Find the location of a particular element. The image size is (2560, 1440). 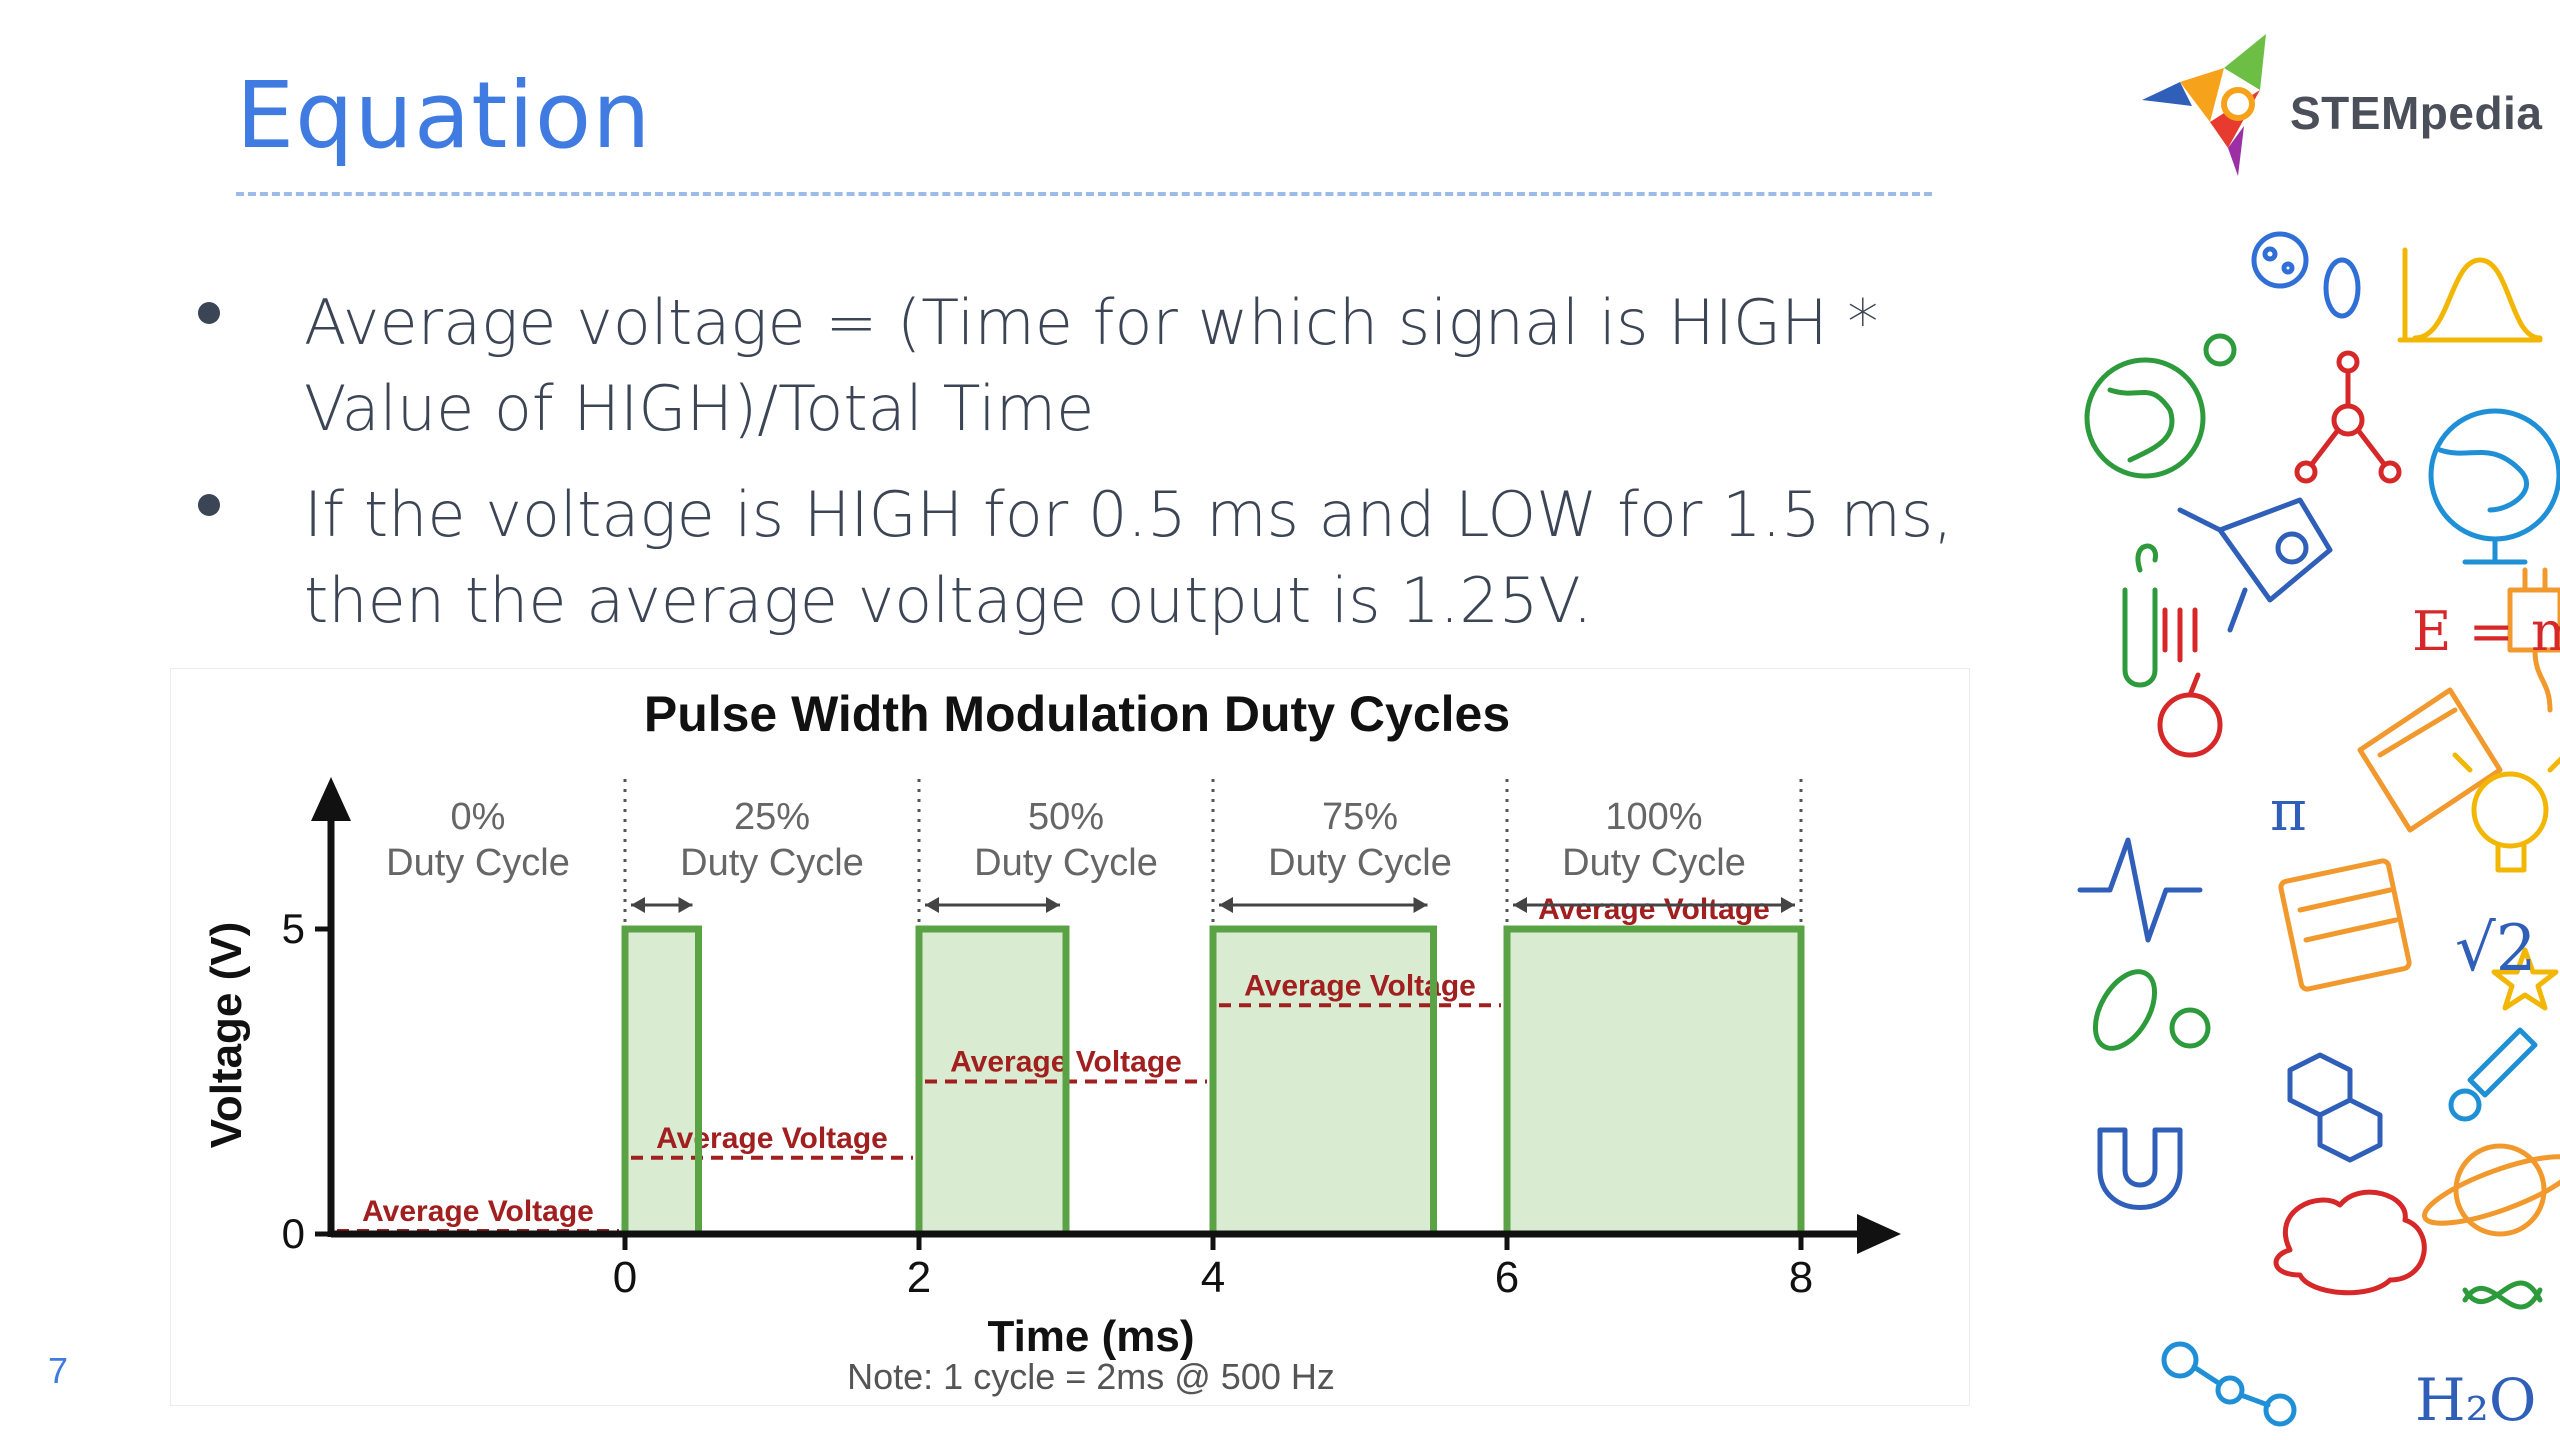

page-number: 7 is located at coordinates (58, 1370).